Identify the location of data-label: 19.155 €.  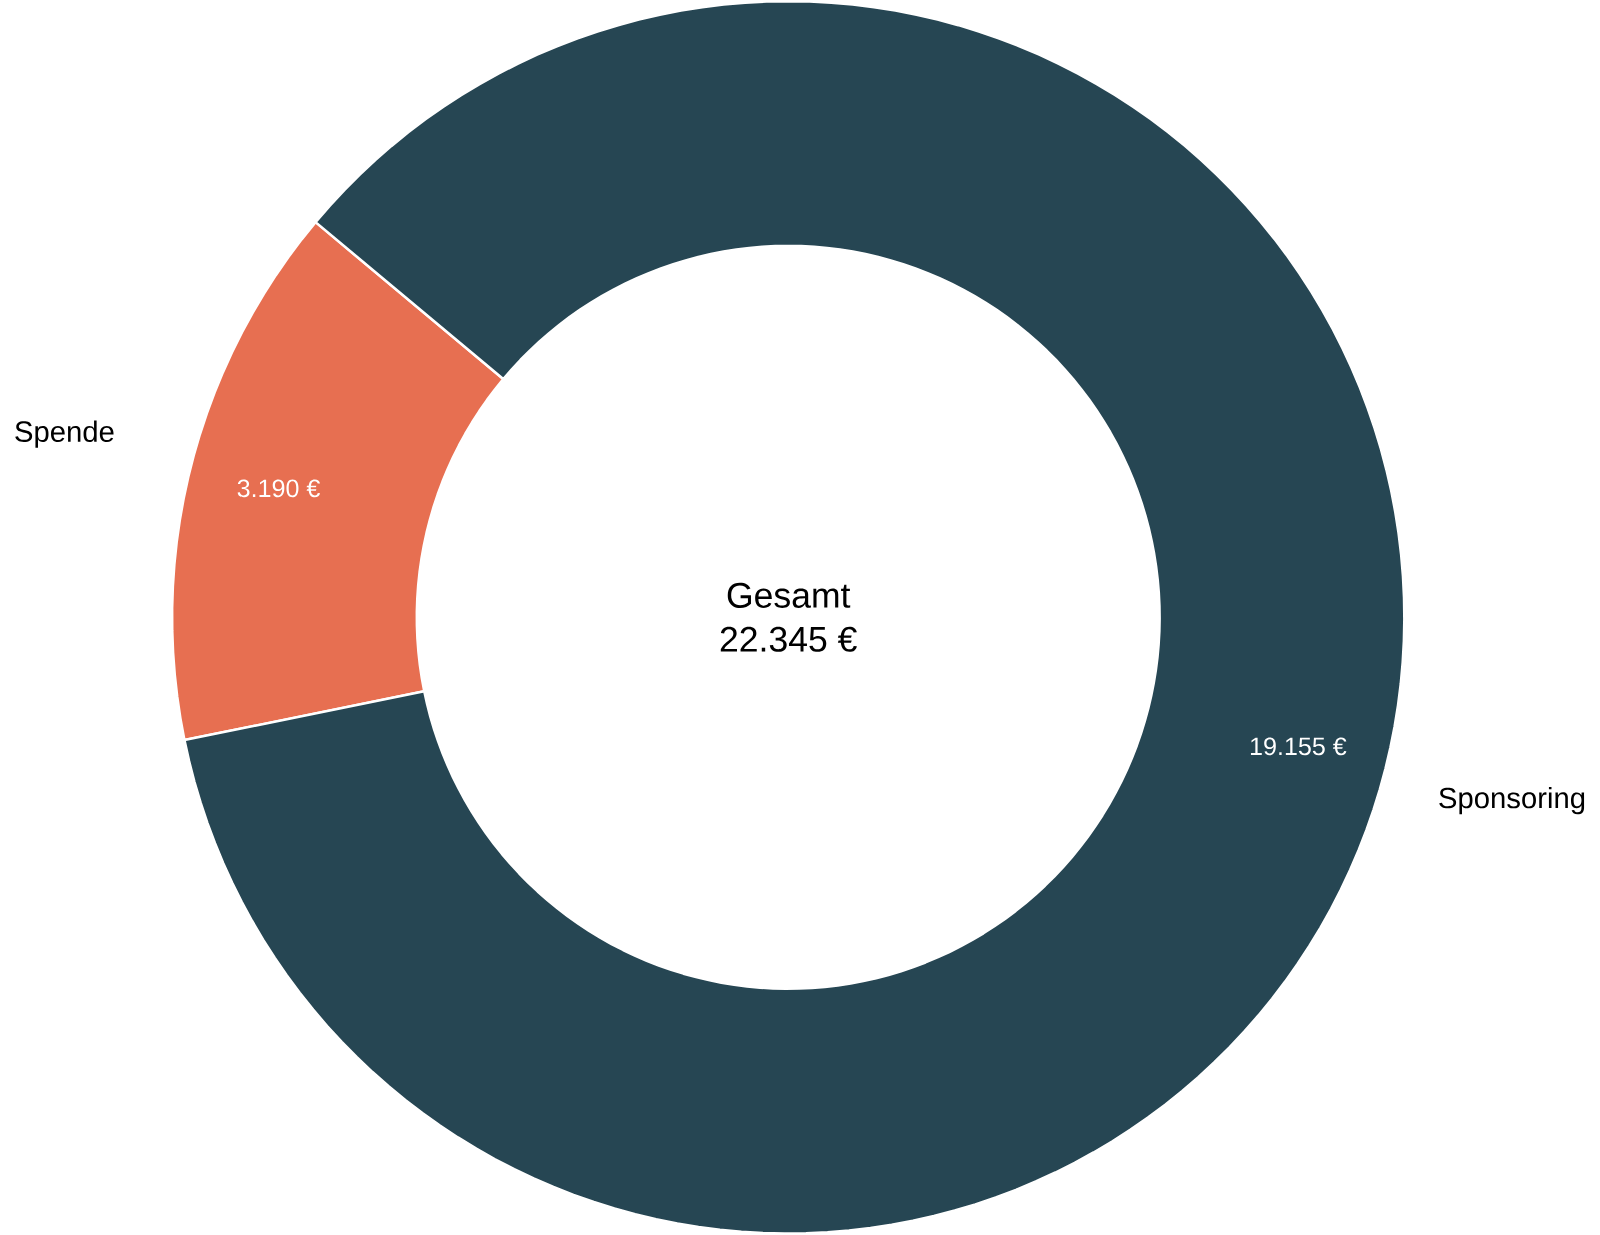
(1298, 746).